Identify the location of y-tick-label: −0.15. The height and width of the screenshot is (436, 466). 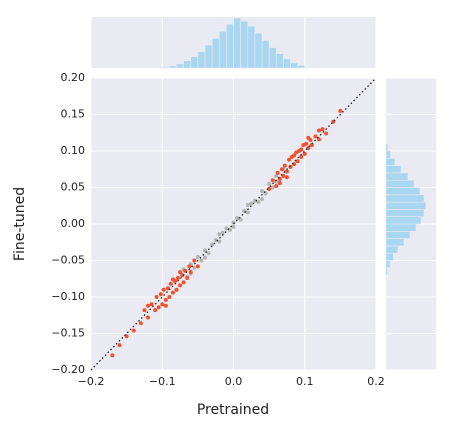
(68, 333).